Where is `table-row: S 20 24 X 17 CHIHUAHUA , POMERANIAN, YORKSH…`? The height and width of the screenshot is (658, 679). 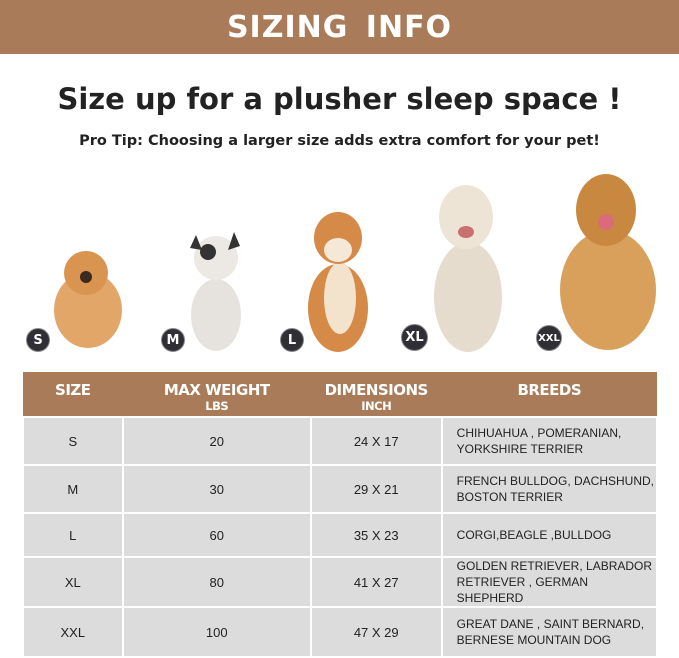 table-row: S 20 24 X 17 CHIHUAHUA , POMERANIAN, YORKSH… is located at coordinates (340, 441).